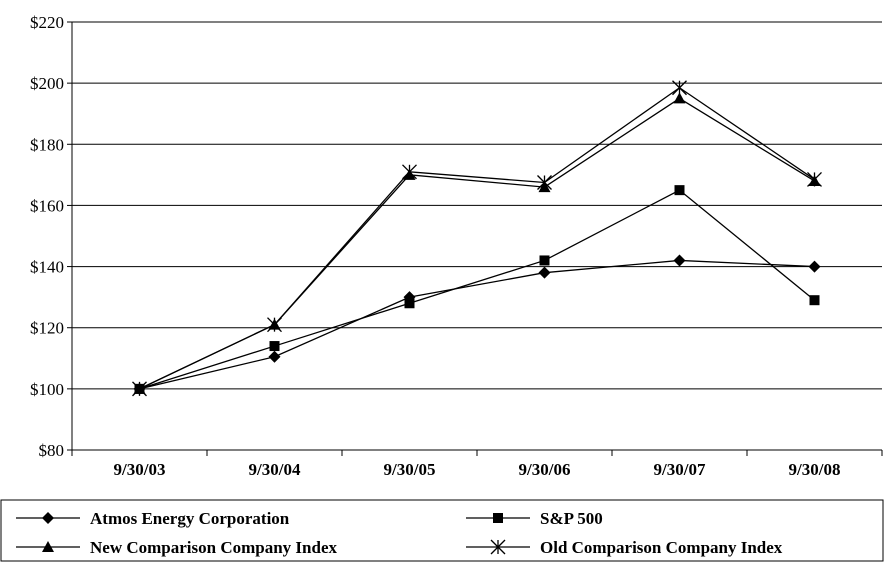  I want to click on y-tick-label: $180, so click(47, 144).